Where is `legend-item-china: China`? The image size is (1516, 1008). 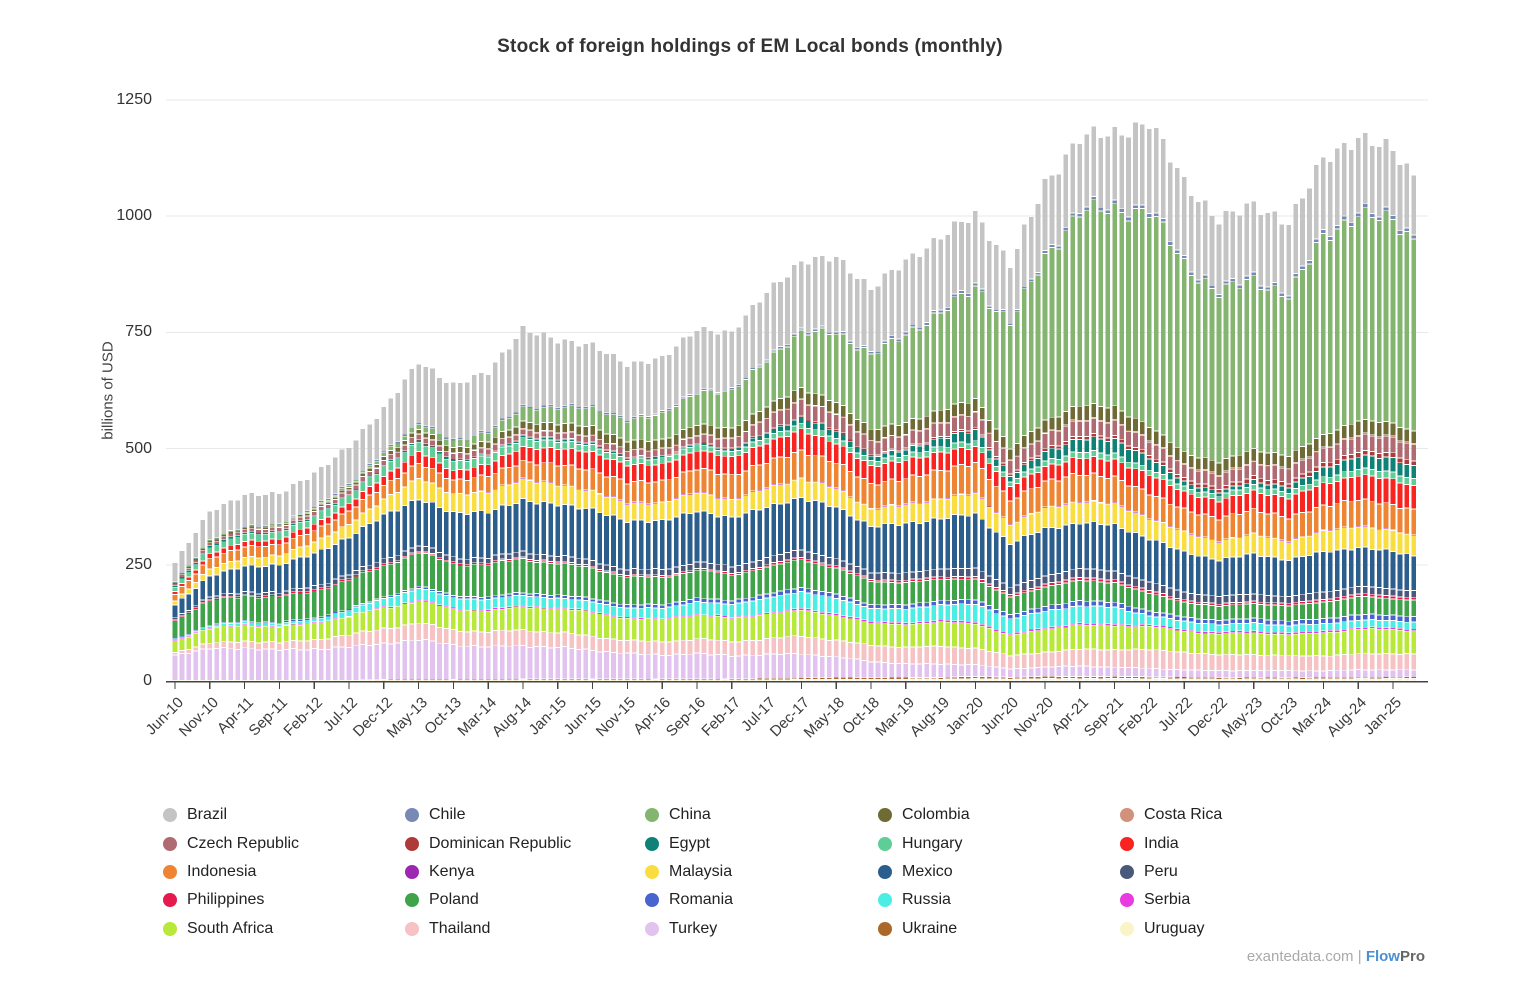
legend-item-china: China is located at coordinates (761, 815).